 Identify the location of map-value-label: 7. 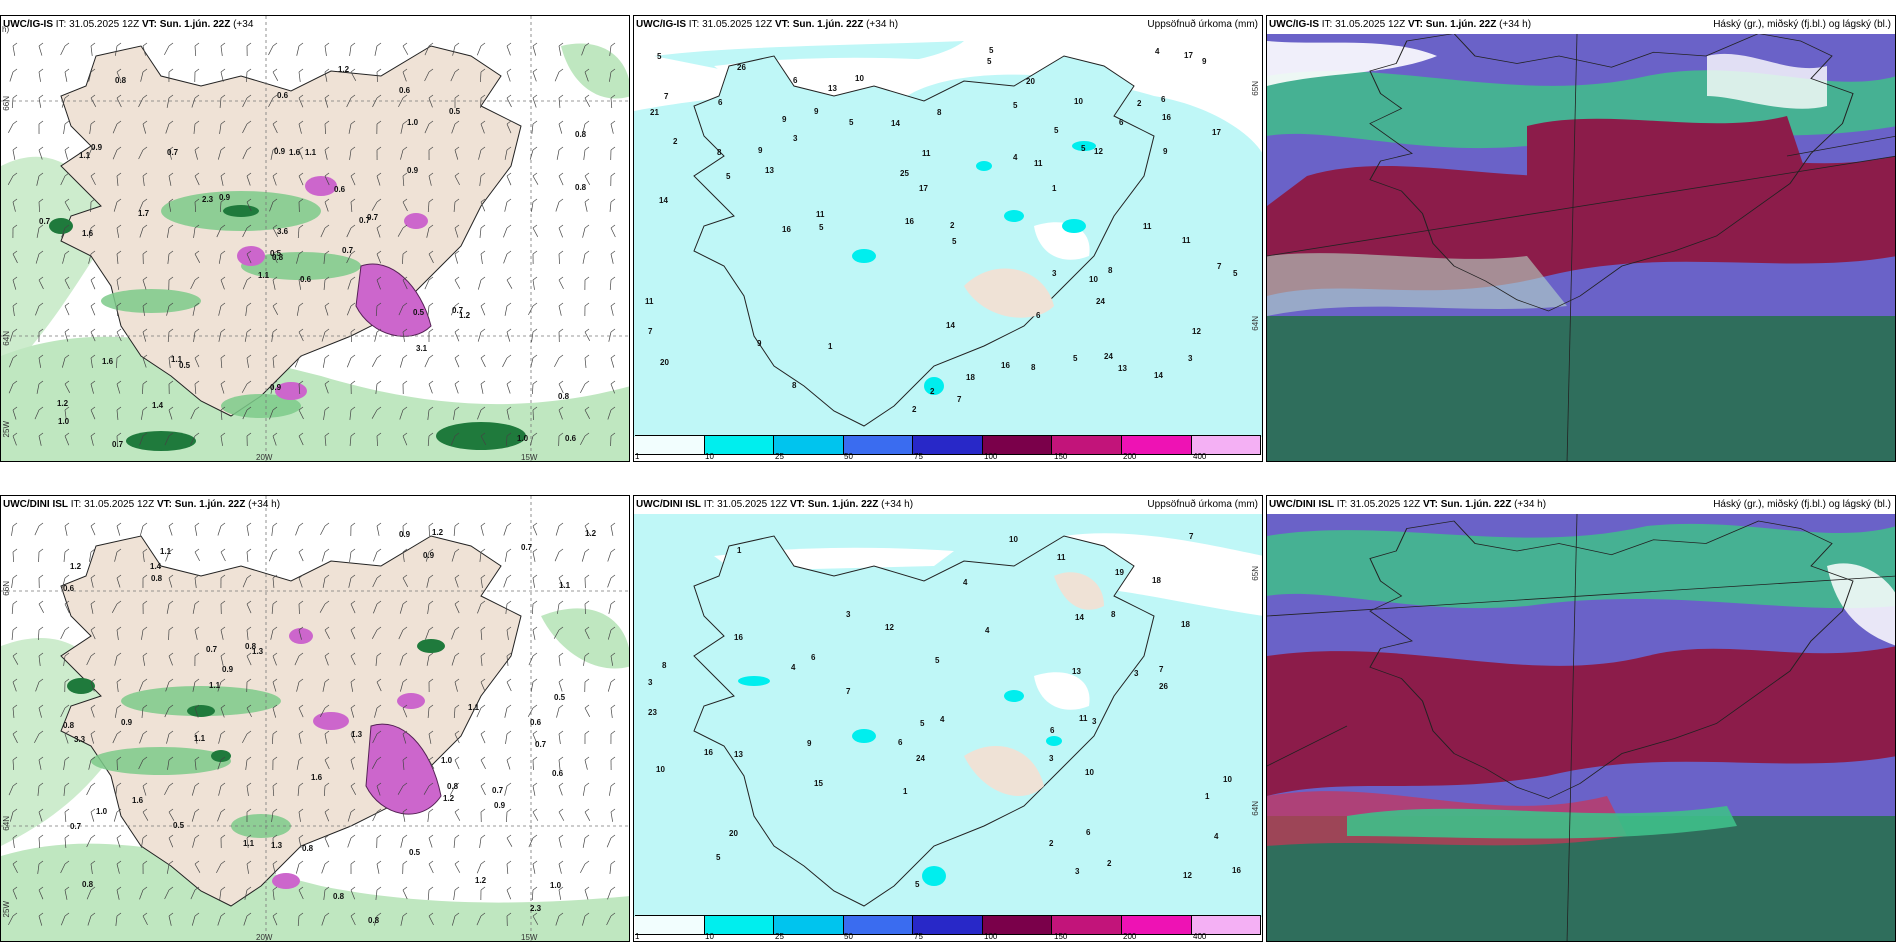
(1191, 536).